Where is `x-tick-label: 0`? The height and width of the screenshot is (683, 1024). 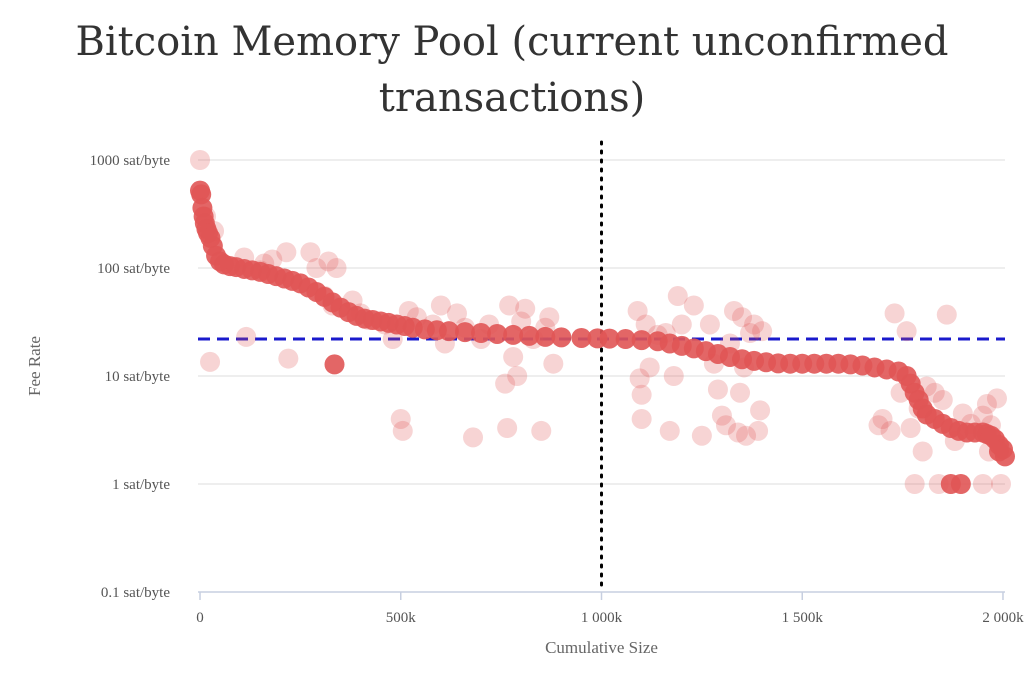 x-tick-label: 0 is located at coordinates (200, 618).